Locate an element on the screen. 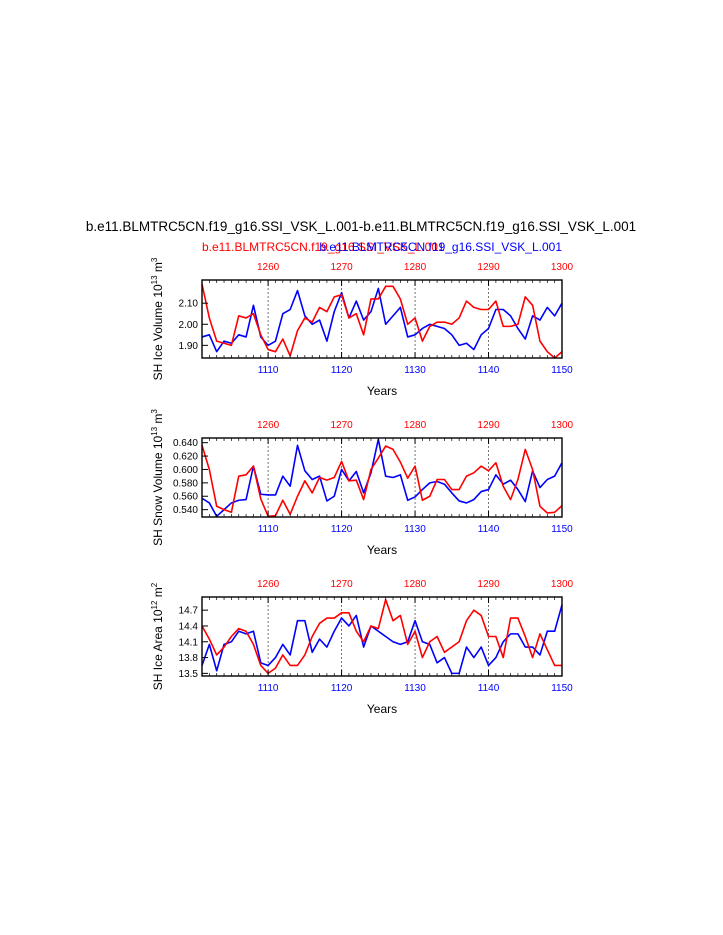  y-tick-label: 2.10 is located at coordinates (189, 304).